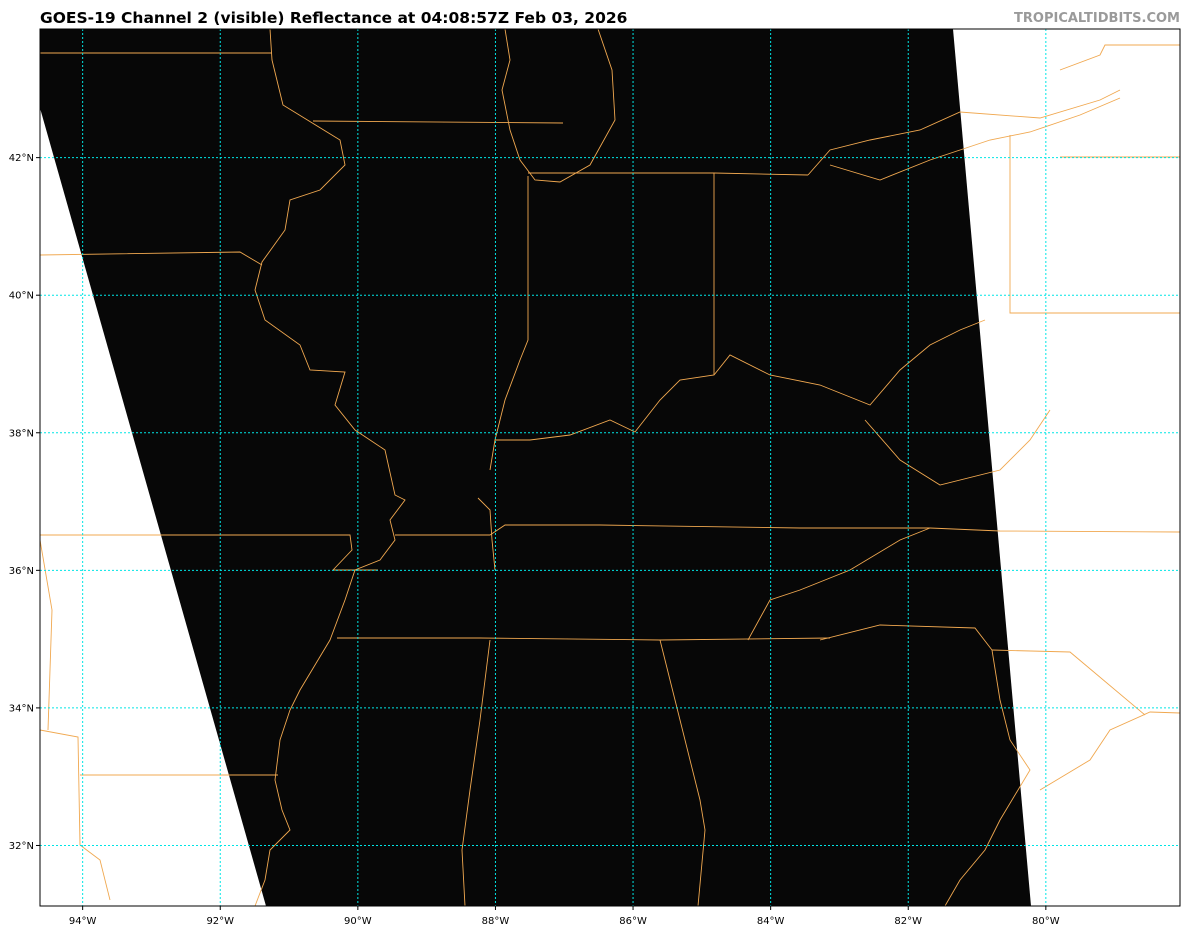 The image size is (1200, 929). What do you see at coordinates (21, 296) in the screenshot?
I see `latitude-label: 40°N` at bounding box center [21, 296].